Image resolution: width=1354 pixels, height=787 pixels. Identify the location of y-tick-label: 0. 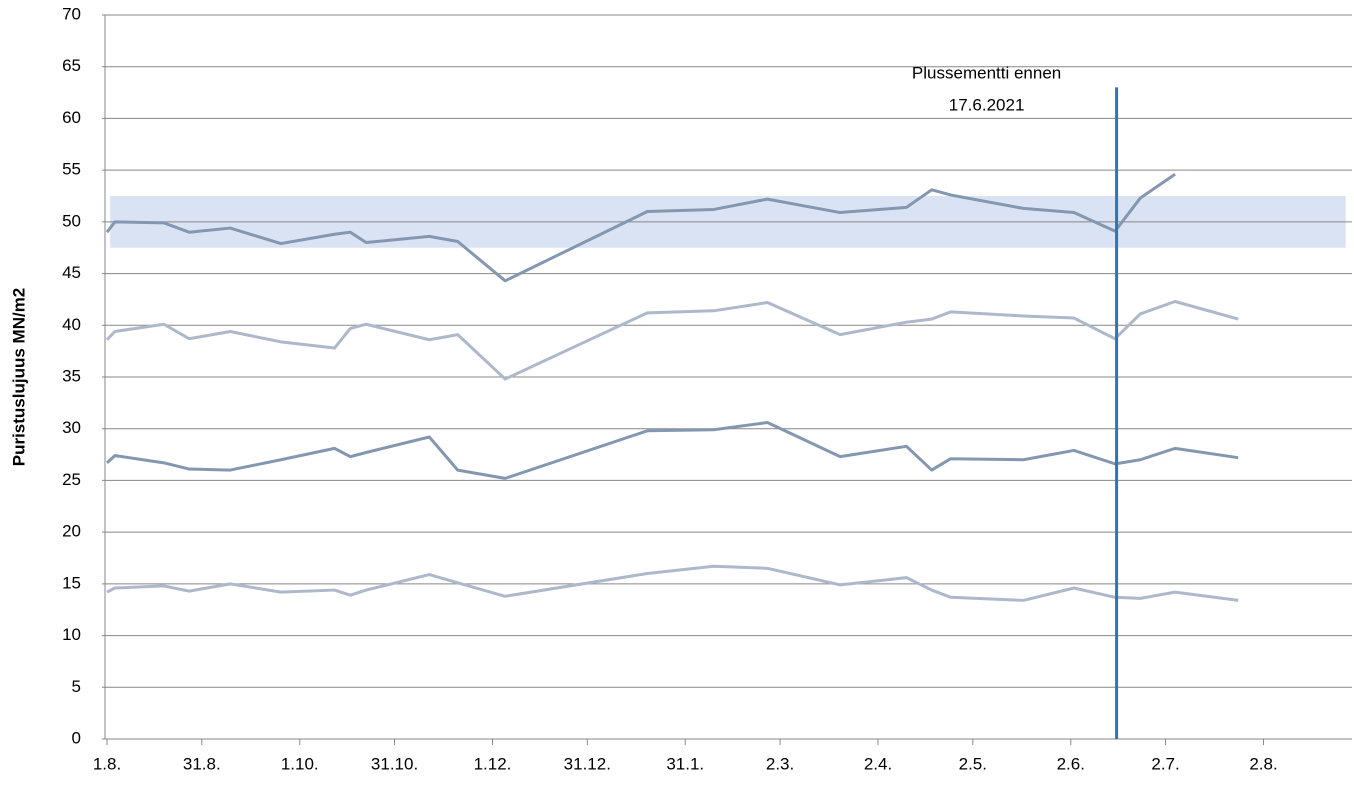
(76, 737).